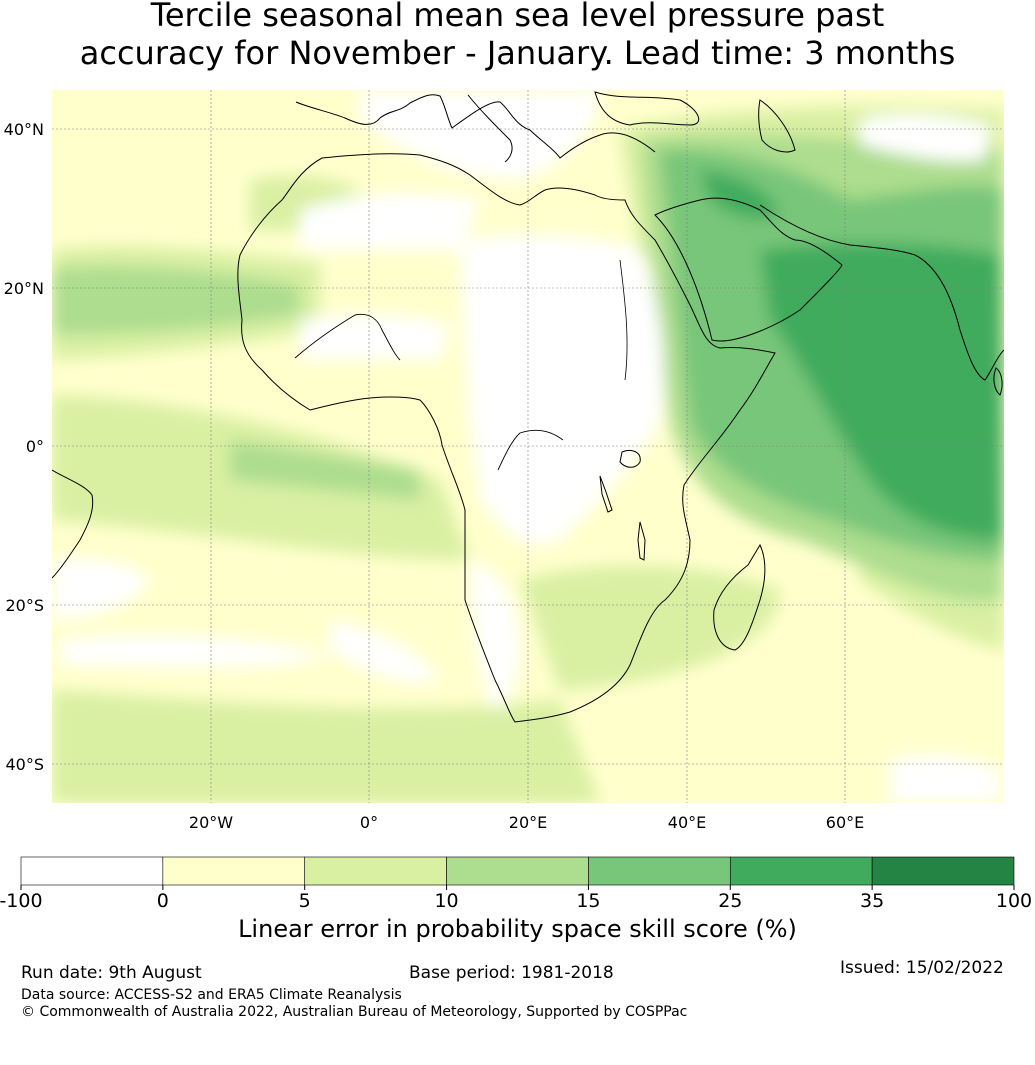 The height and width of the screenshot is (1065, 1035). I want to click on lat-tick-20n: 20°N, so click(24, 288).